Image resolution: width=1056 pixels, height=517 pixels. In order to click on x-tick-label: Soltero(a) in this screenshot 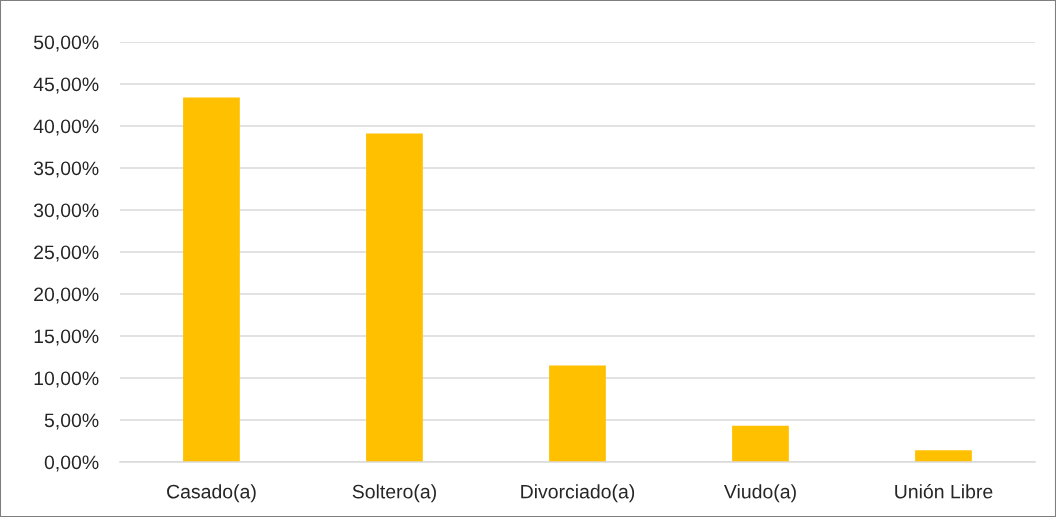, I will do `click(394, 493)`.